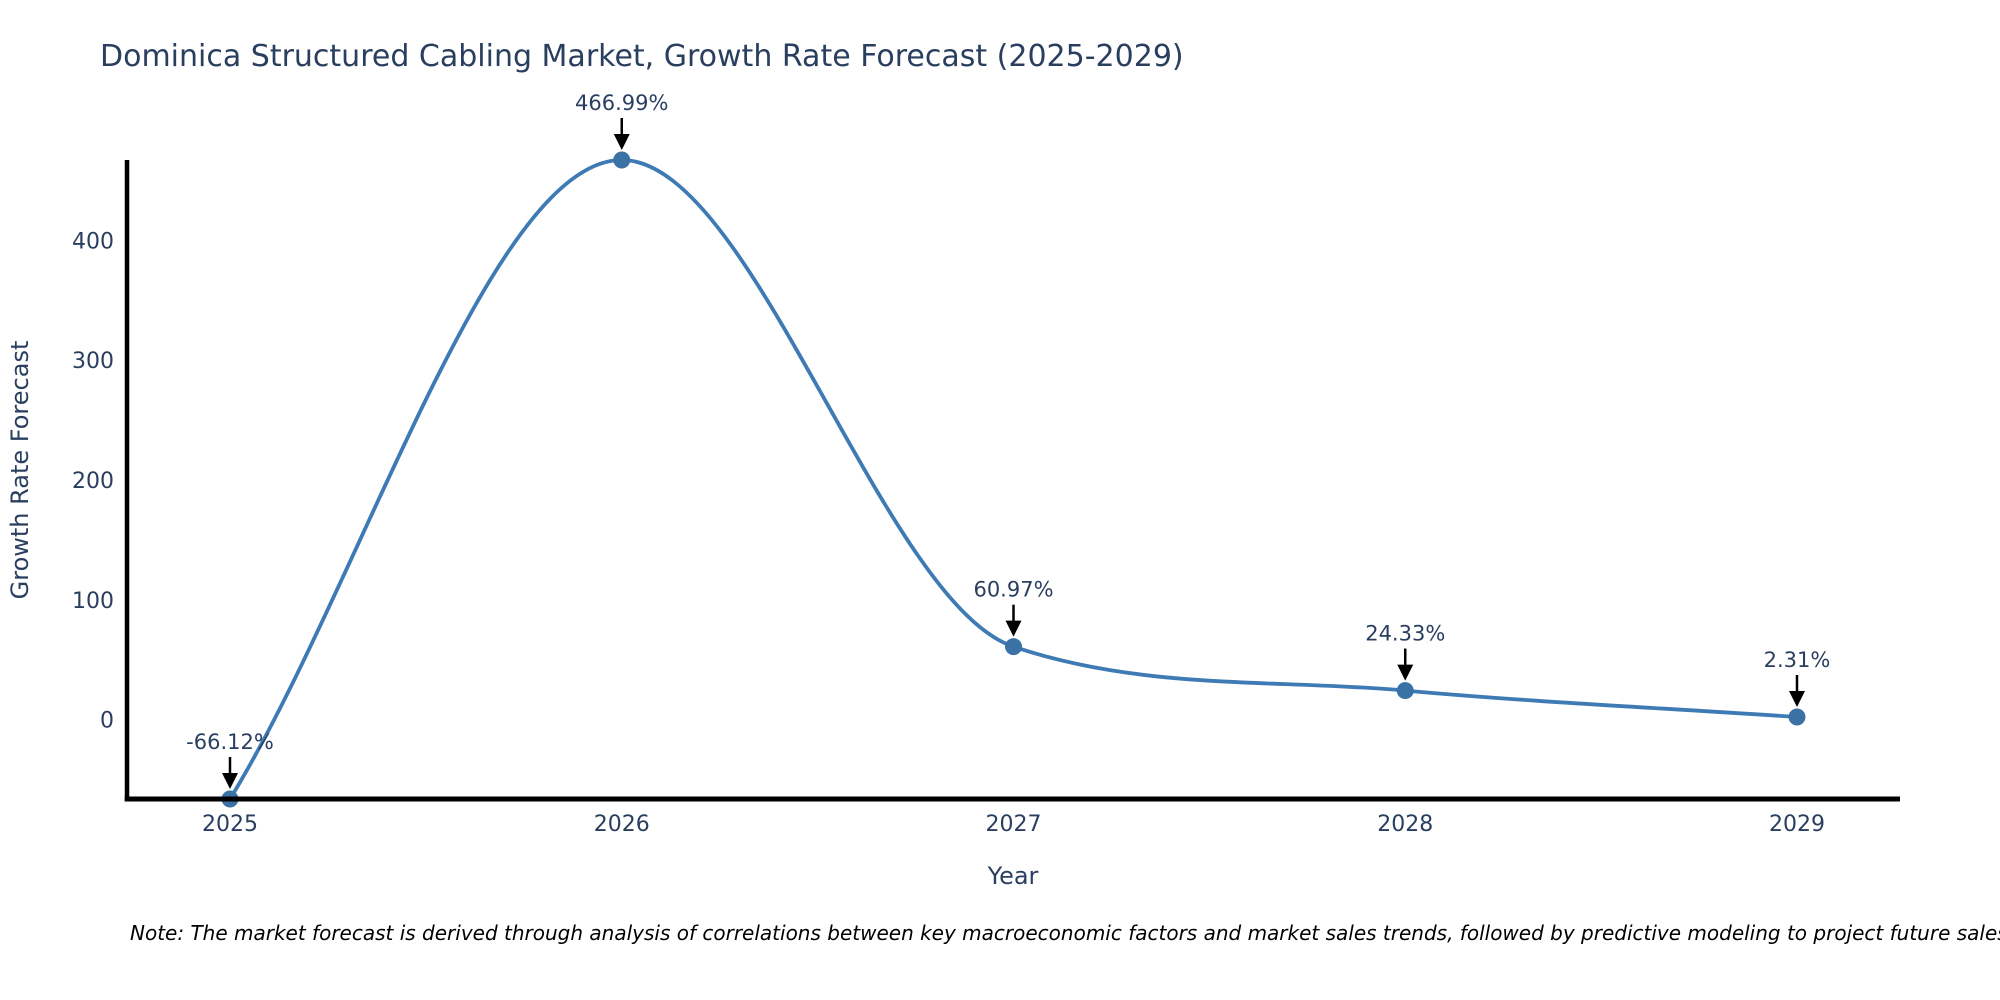  I want to click on y-tick-label: 400, so click(93, 241).